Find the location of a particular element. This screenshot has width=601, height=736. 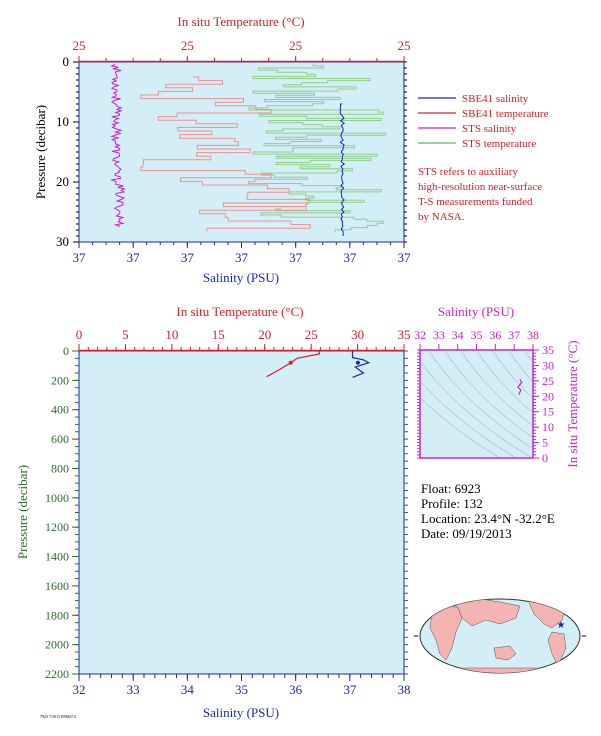

top-panel-temp-axis-title: In situ Temperature (°C) is located at coordinates (240, 21).